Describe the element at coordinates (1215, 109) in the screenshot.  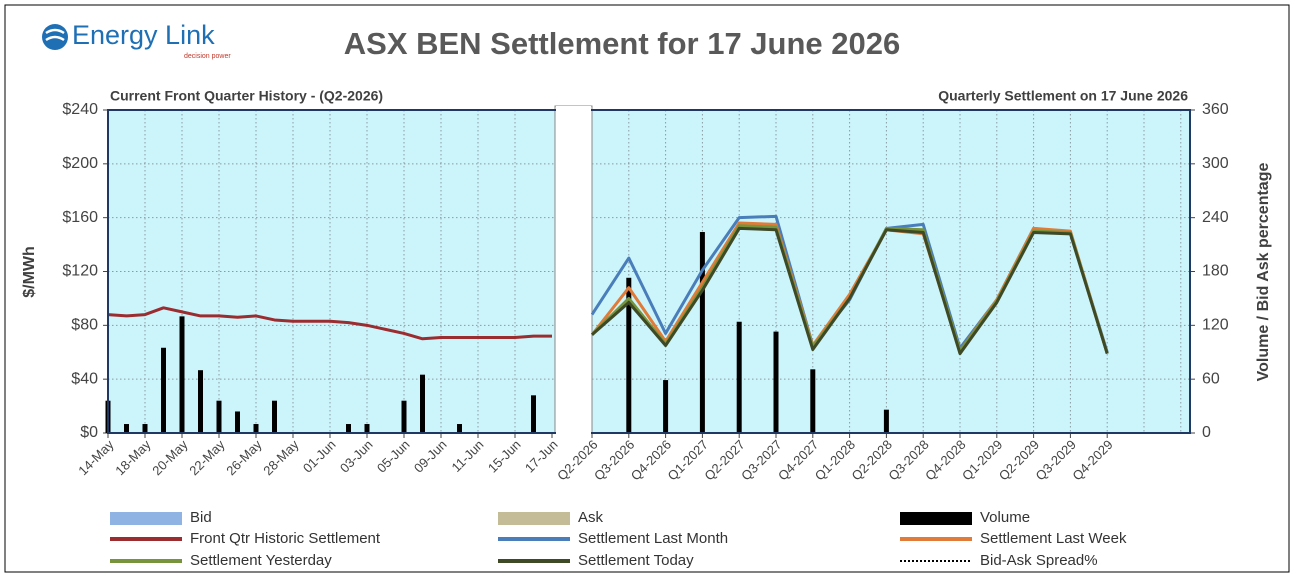
I see `y2-tick-label: 360` at that location.